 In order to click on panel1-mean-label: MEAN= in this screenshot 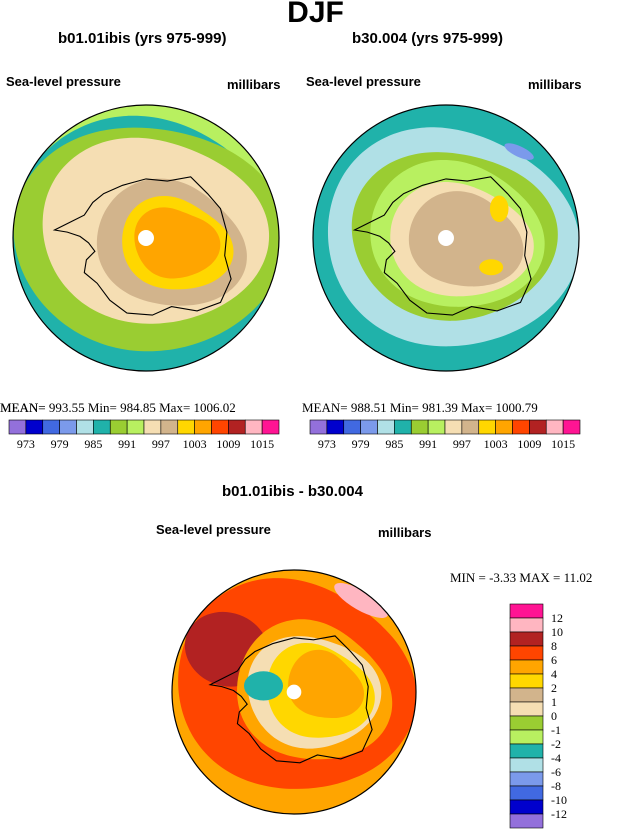, I will do `click(23, 407)`.